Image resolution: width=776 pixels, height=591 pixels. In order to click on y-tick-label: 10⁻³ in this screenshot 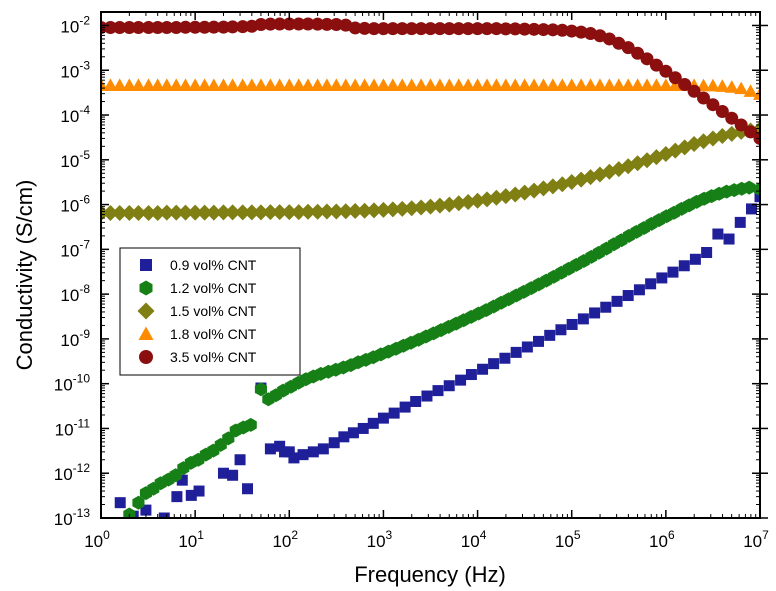, I will do `click(75, 69)`.